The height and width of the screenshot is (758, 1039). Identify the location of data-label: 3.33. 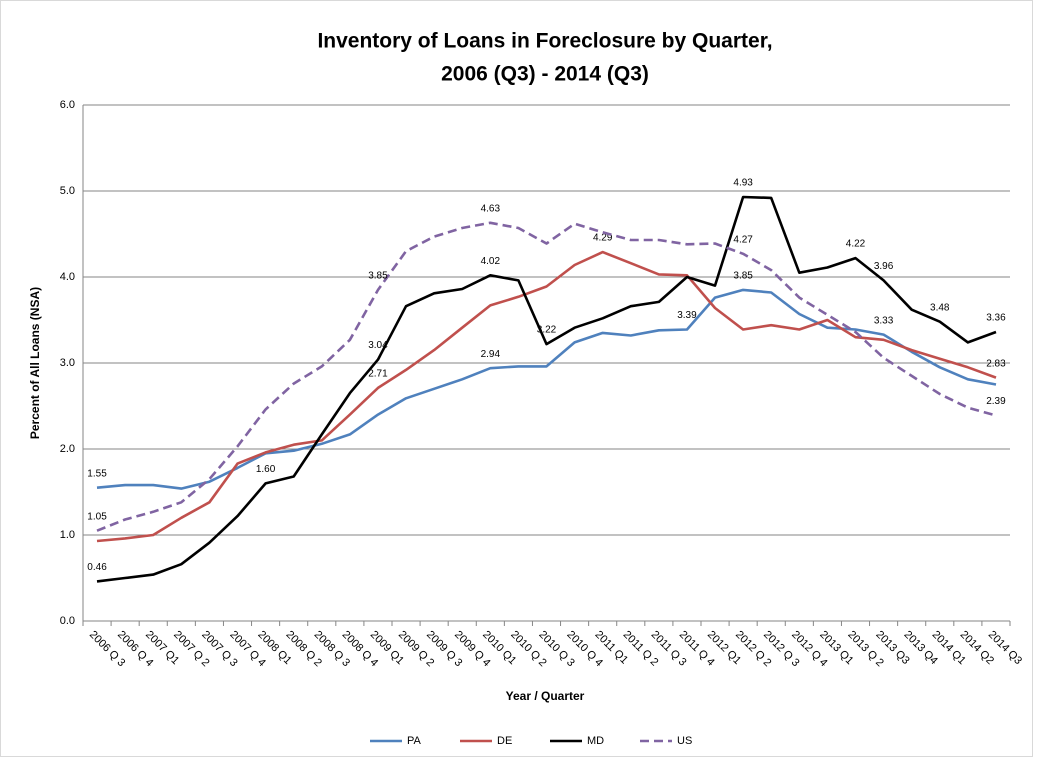
(884, 320).